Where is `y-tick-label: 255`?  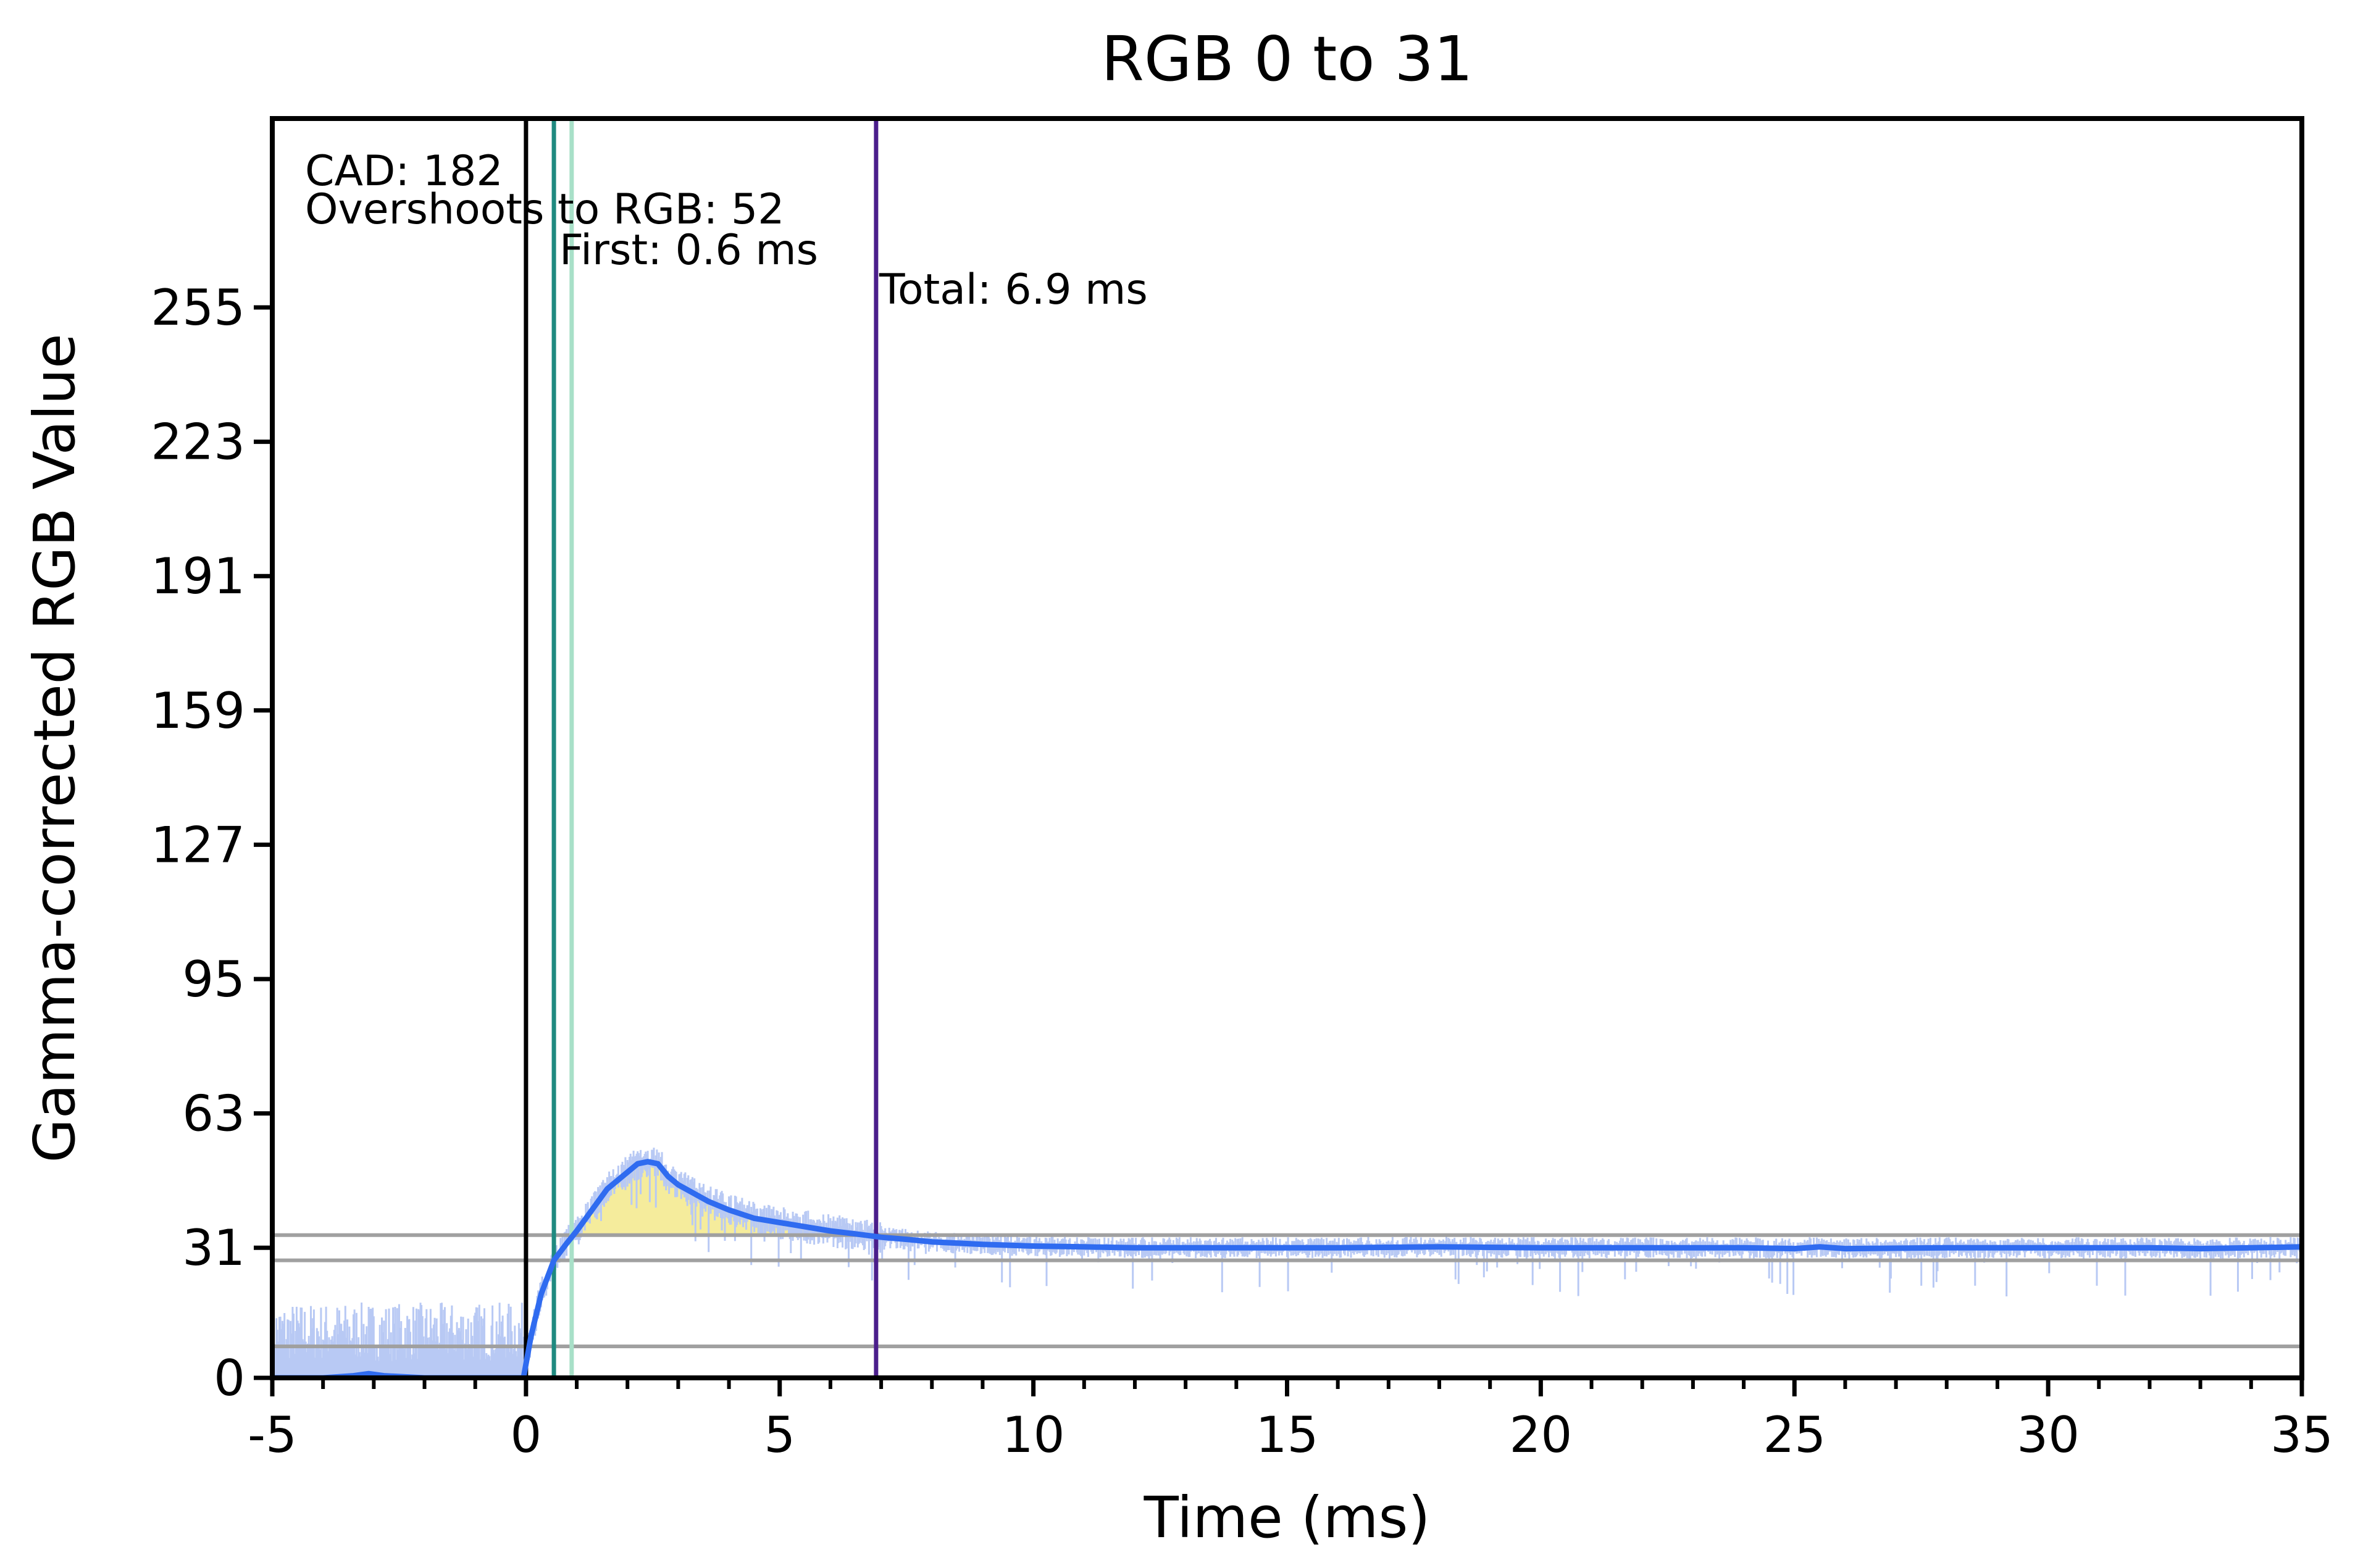
y-tick-label: 255 is located at coordinates (198, 307).